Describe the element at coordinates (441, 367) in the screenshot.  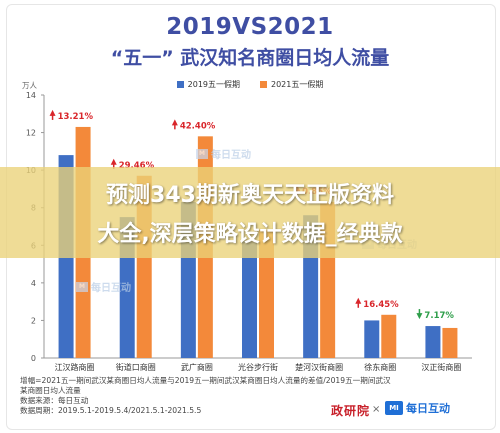
I see `x-tick-label: 汉正街商圈` at that location.